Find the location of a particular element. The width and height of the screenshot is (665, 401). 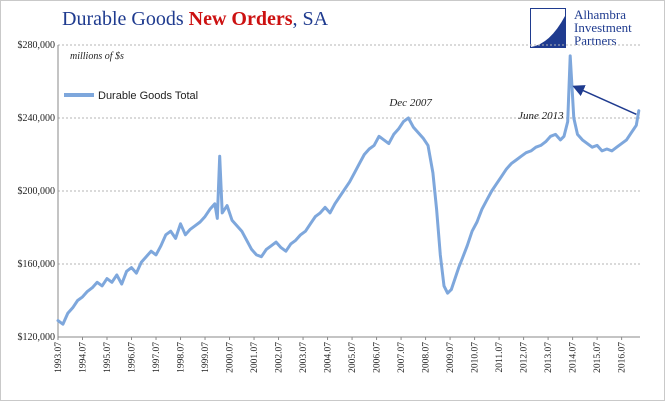

logo-line-3: Partners is located at coordinates (595, 40).